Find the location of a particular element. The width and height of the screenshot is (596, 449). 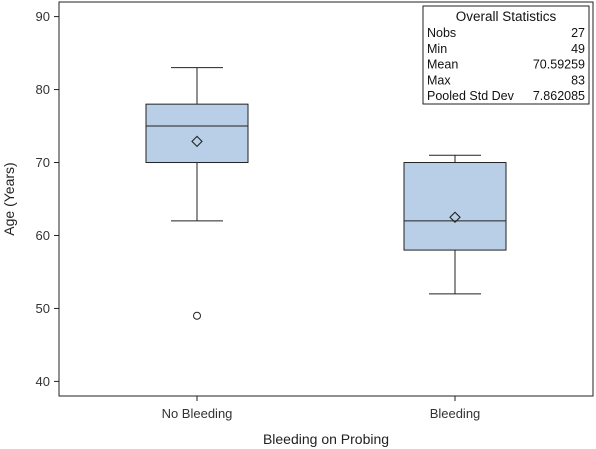

x-tick-label: No Bleeding is located at coordinates (197, 413).